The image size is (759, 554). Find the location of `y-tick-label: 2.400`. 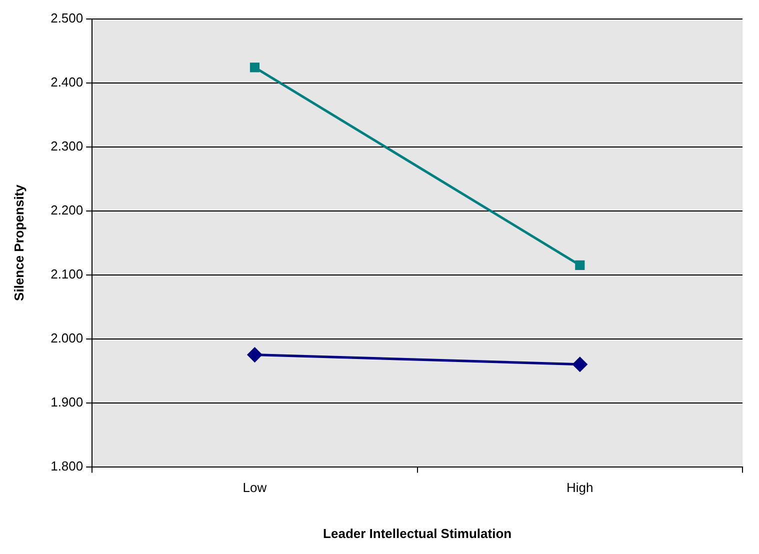

y-tick-label: 2.400 is located at coordinates (67, 82).